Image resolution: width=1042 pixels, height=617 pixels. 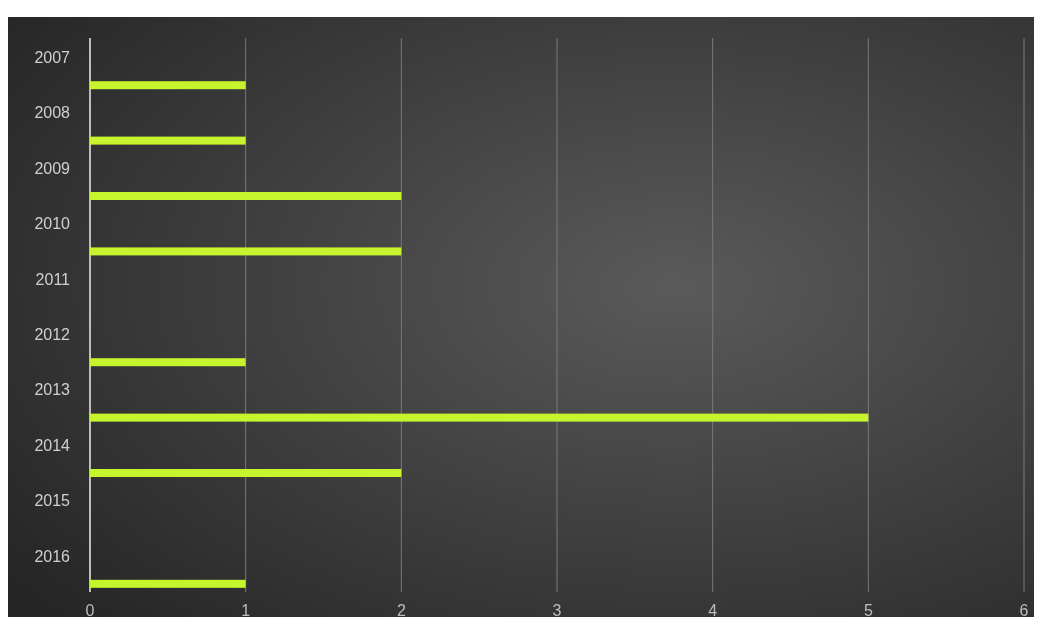 I want to click on x-tick-label: 6, so click(x=1024, y=609).